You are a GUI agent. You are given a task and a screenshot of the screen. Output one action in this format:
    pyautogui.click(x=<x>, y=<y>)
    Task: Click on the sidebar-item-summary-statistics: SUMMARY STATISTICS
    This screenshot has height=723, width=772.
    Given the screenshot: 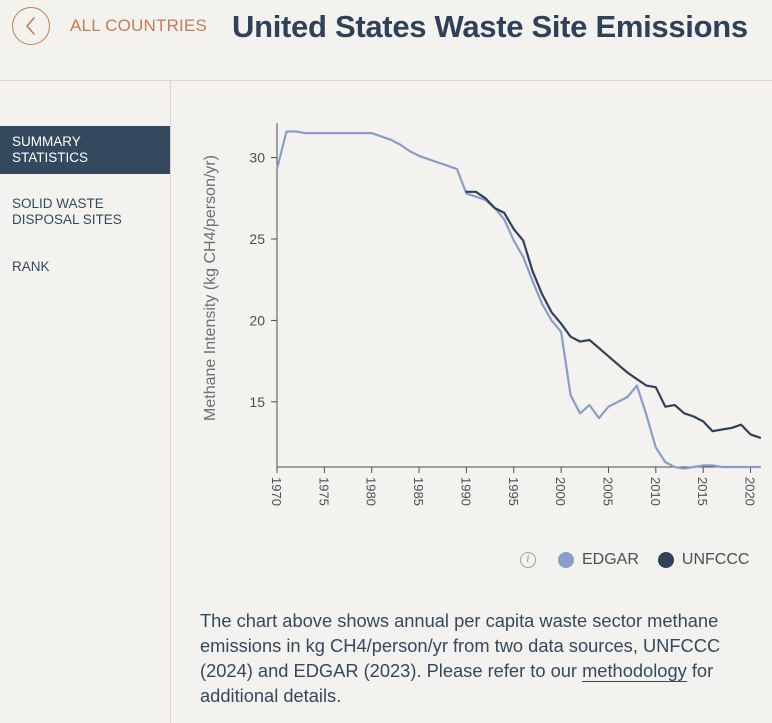 What is the action you would take?
    pyautogui.click(x=85, y=150)
    